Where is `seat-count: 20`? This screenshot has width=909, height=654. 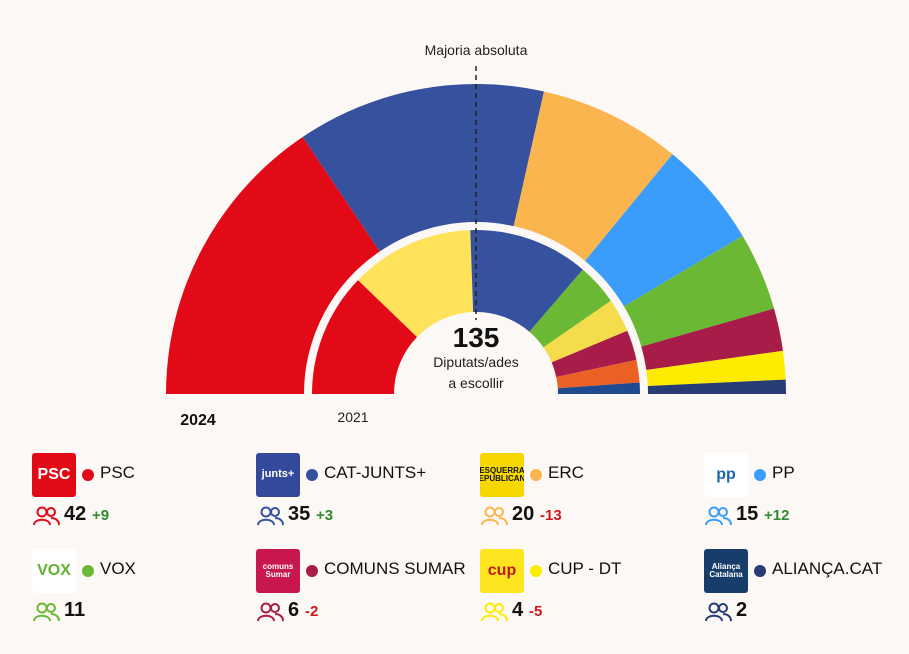
seat-count: 20 is located at coordinates (523, 514).